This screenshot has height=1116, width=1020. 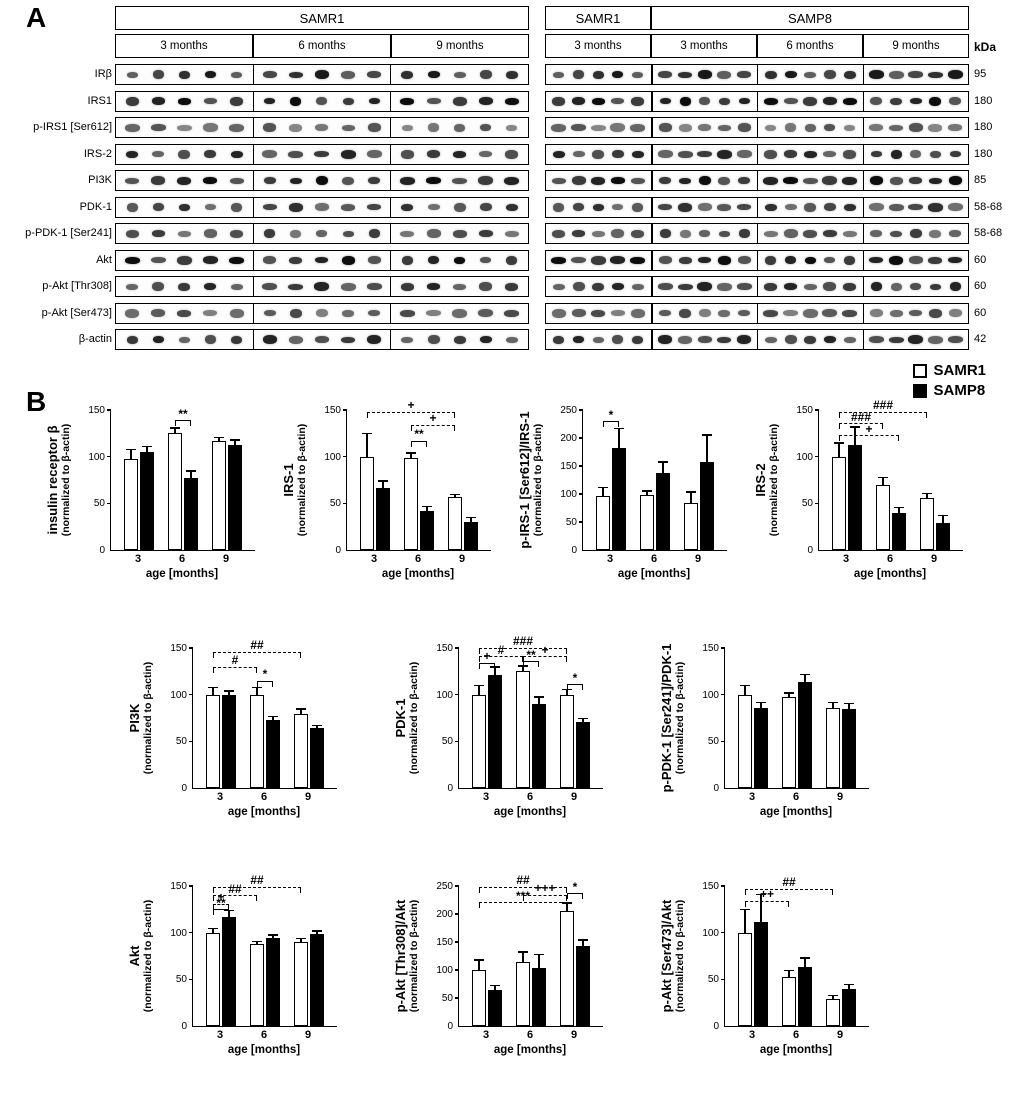 I want to click on plot-area: 0 50 100 150 ## ++, so click(x=785, y=953).